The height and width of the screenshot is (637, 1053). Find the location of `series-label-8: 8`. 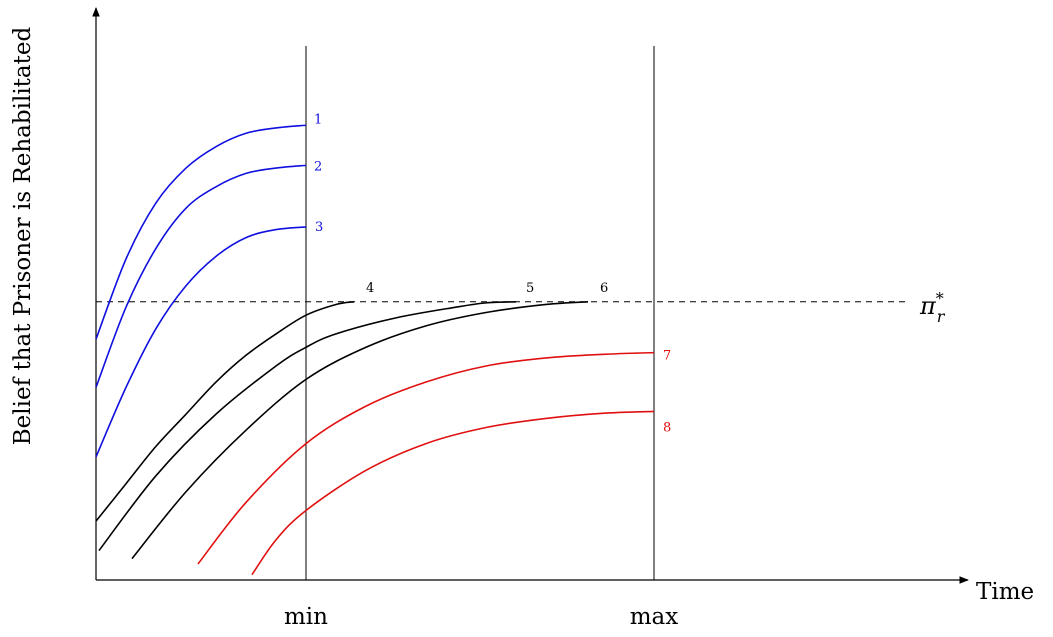

series-label-8: 8 is located at coordinates (667, 427).